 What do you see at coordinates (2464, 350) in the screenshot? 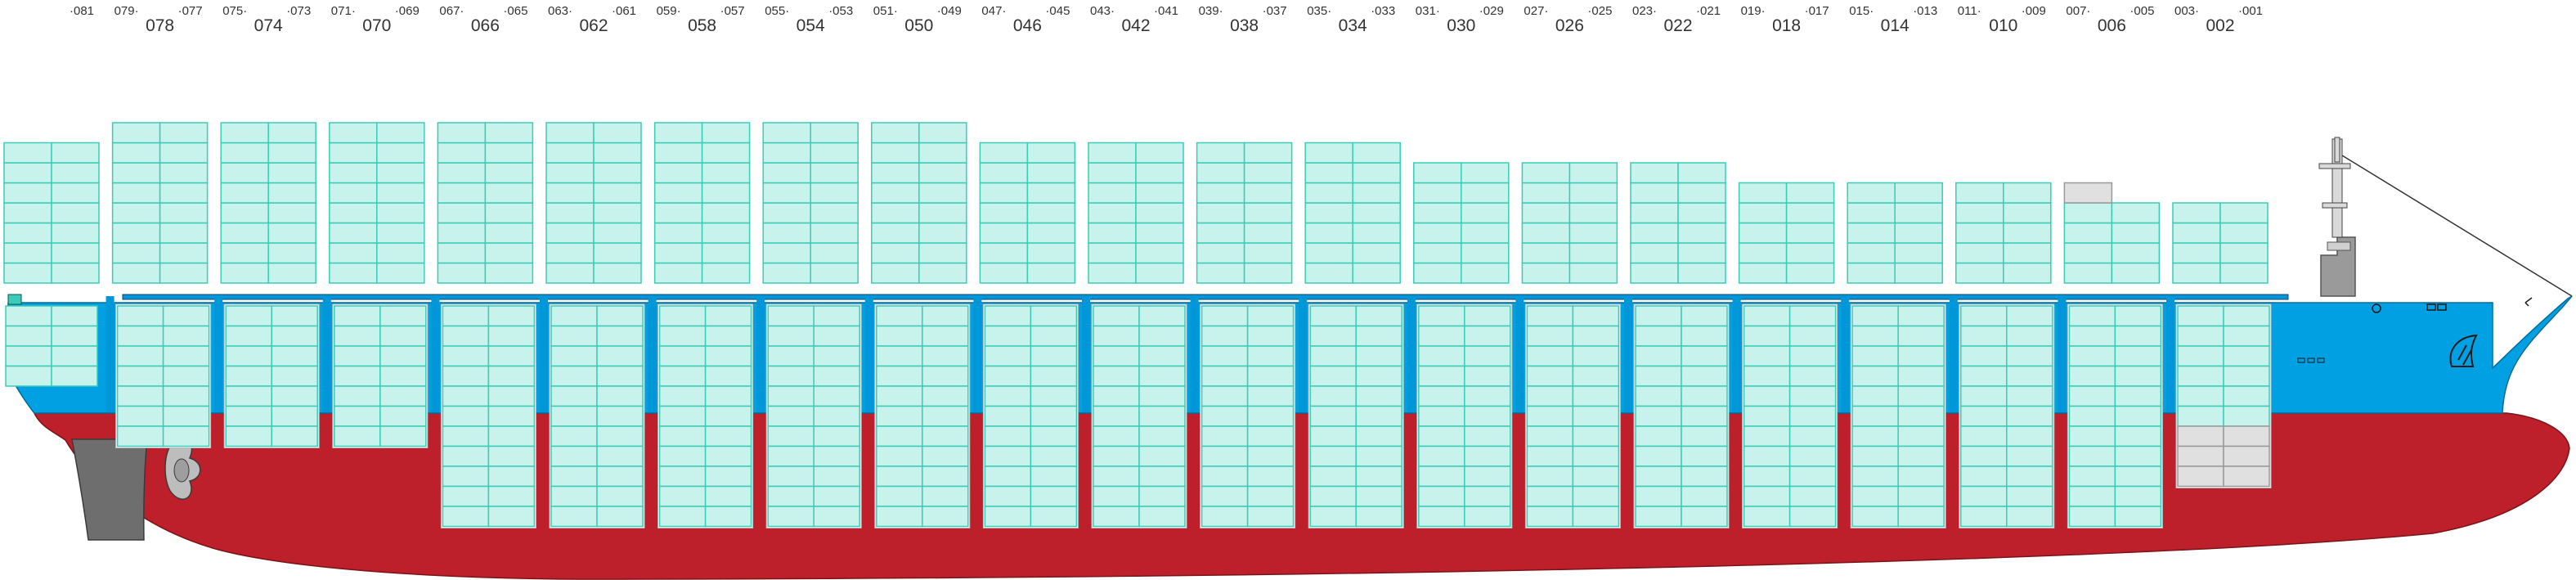
I see `bow-emblem-icon` at bounding box center [2464, 350].